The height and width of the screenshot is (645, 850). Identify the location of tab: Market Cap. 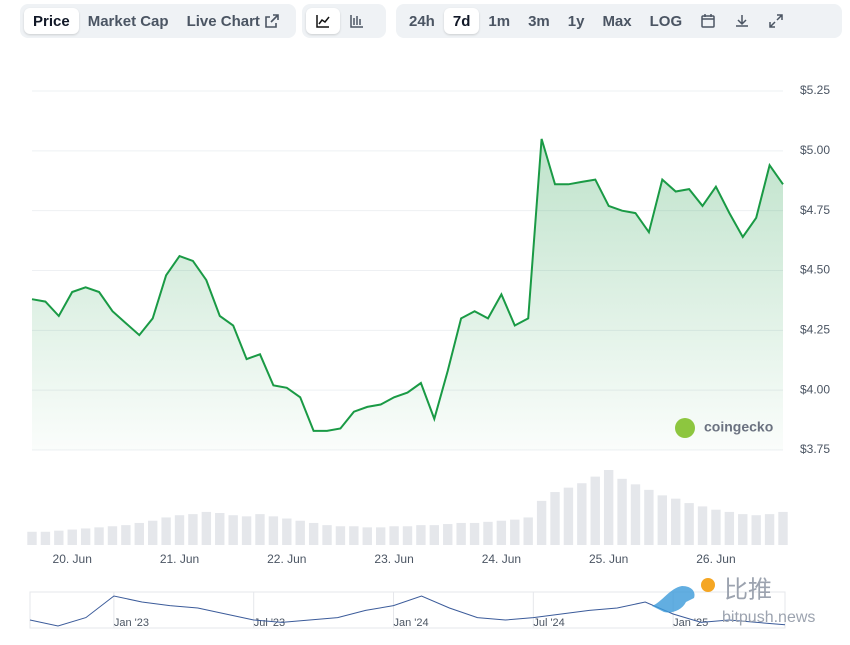
(128, 21).